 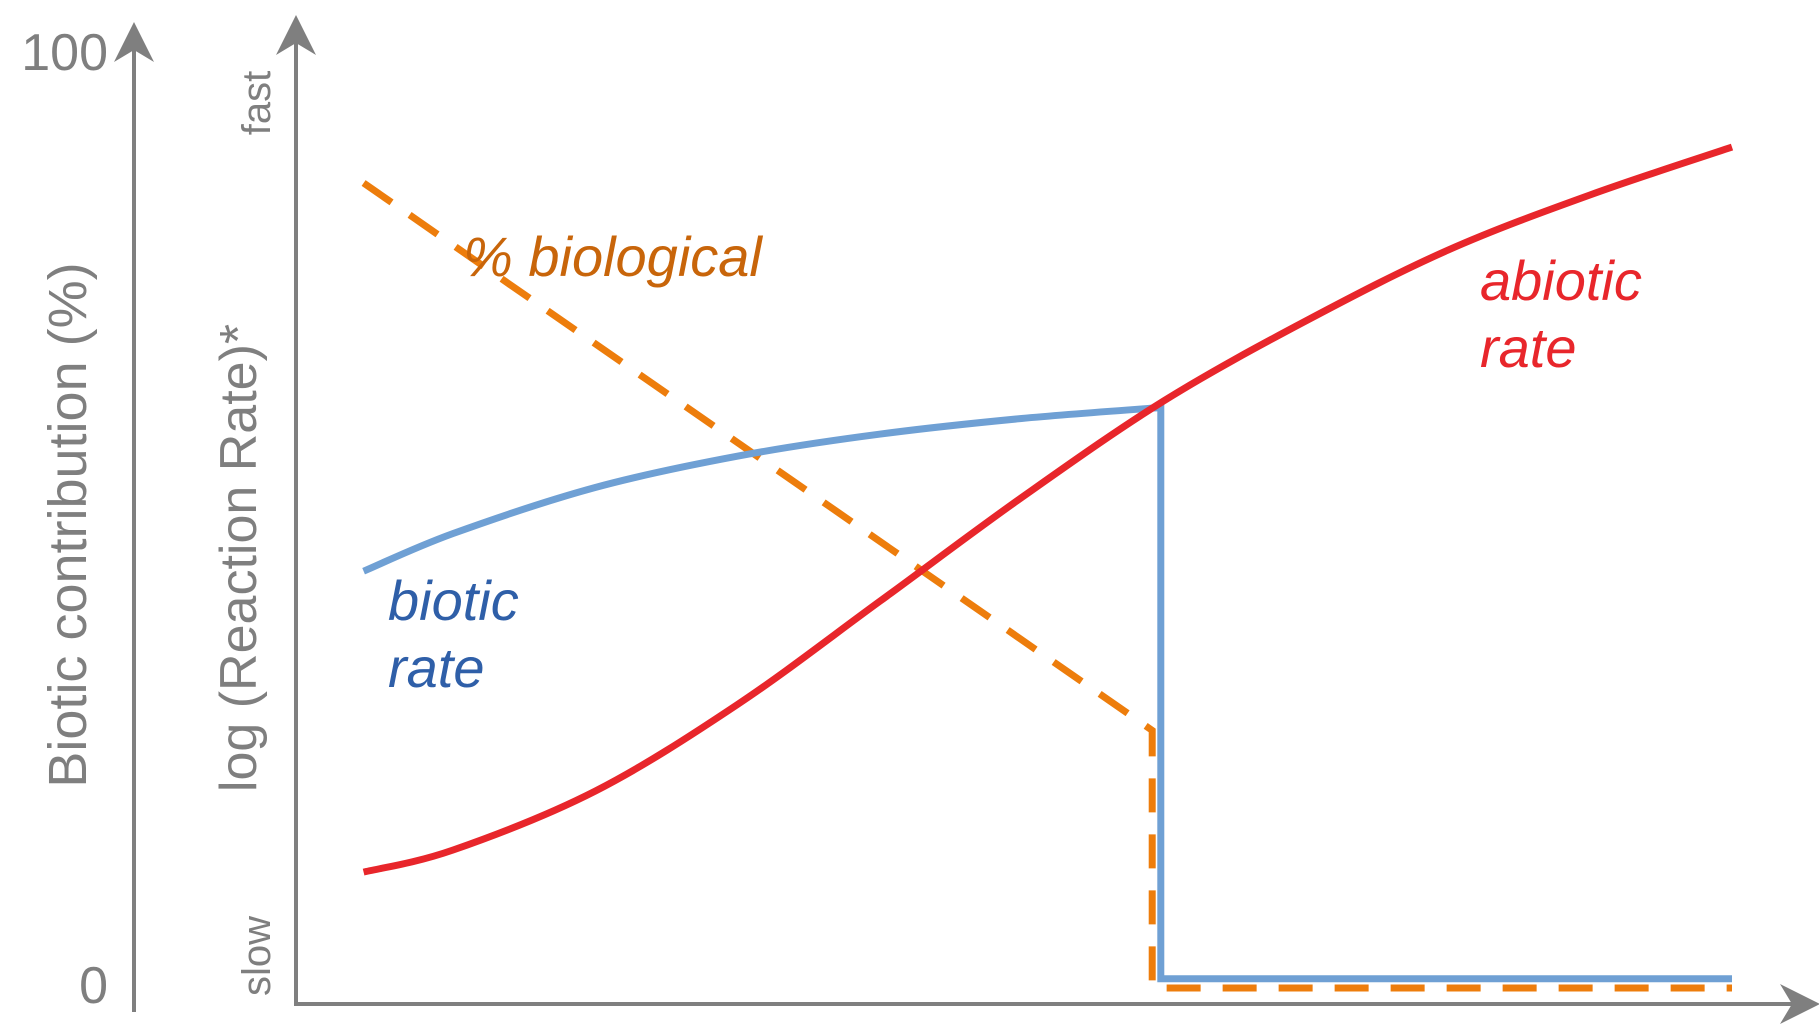 What do you see at coordinates (64, 53) in the screenshot?
I see `secondary-y-tick-100: 100` at bounding box center [64, 53].